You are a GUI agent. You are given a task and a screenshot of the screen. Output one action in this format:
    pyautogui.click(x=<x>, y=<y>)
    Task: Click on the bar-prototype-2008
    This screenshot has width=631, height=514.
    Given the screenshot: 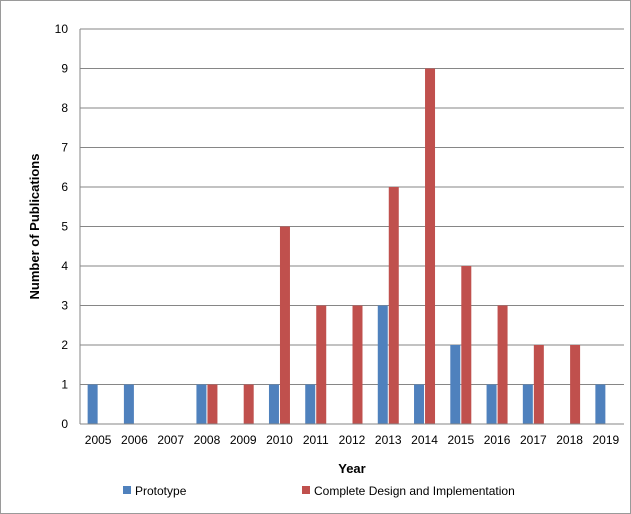 What is the action you would take?
    pyautogui.click(x=201, y=404)
    